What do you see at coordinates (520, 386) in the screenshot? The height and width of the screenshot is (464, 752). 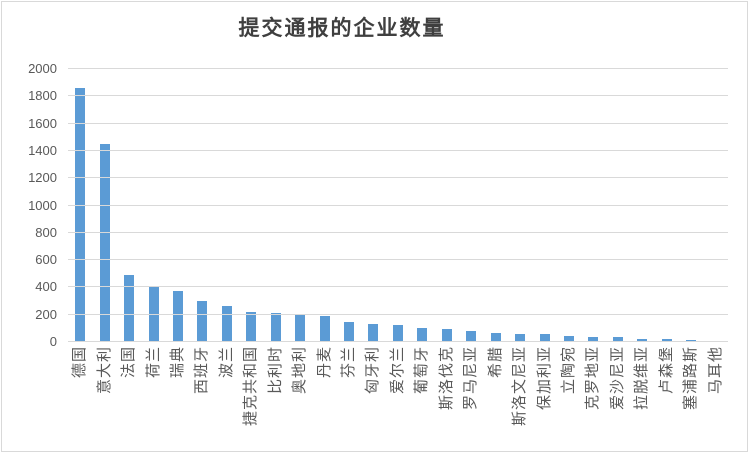 I see `x-tick-label: 斯洛文尼亚` at bounding box center [520, 386].